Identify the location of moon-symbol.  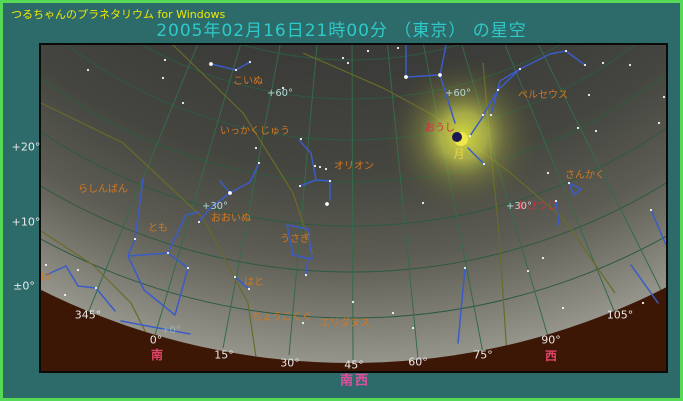
(460, 139).